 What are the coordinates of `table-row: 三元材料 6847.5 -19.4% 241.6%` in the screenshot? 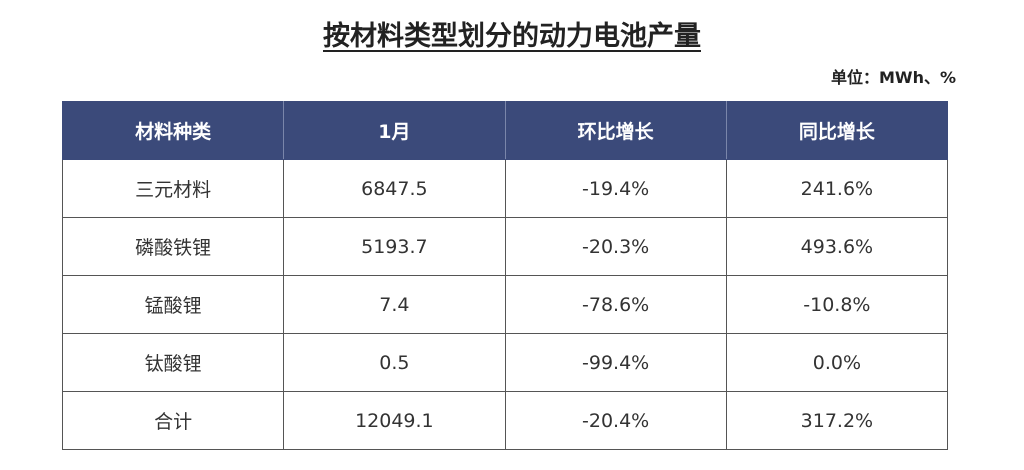 It's located at (505, 188).